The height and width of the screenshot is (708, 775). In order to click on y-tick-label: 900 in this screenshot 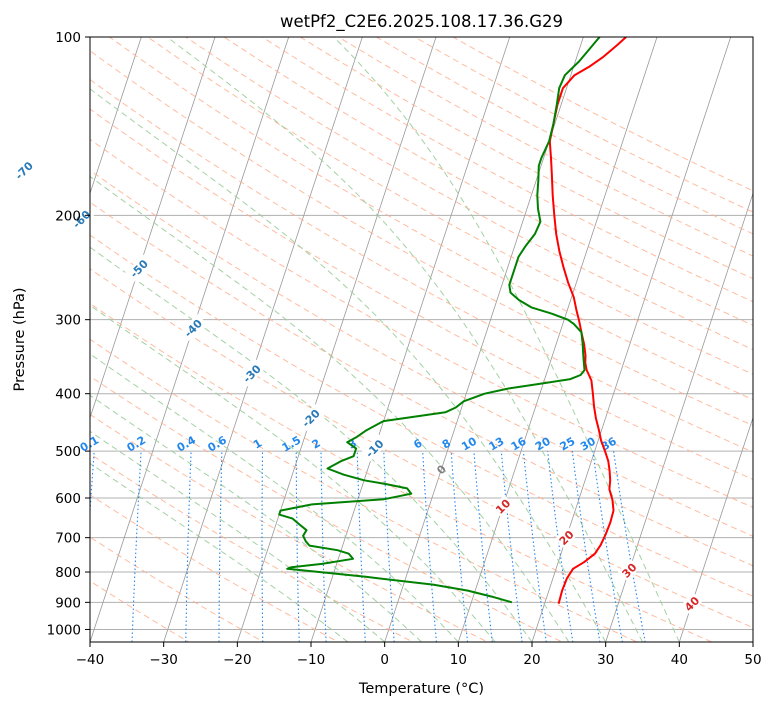, I will do `click(68, 603)`.